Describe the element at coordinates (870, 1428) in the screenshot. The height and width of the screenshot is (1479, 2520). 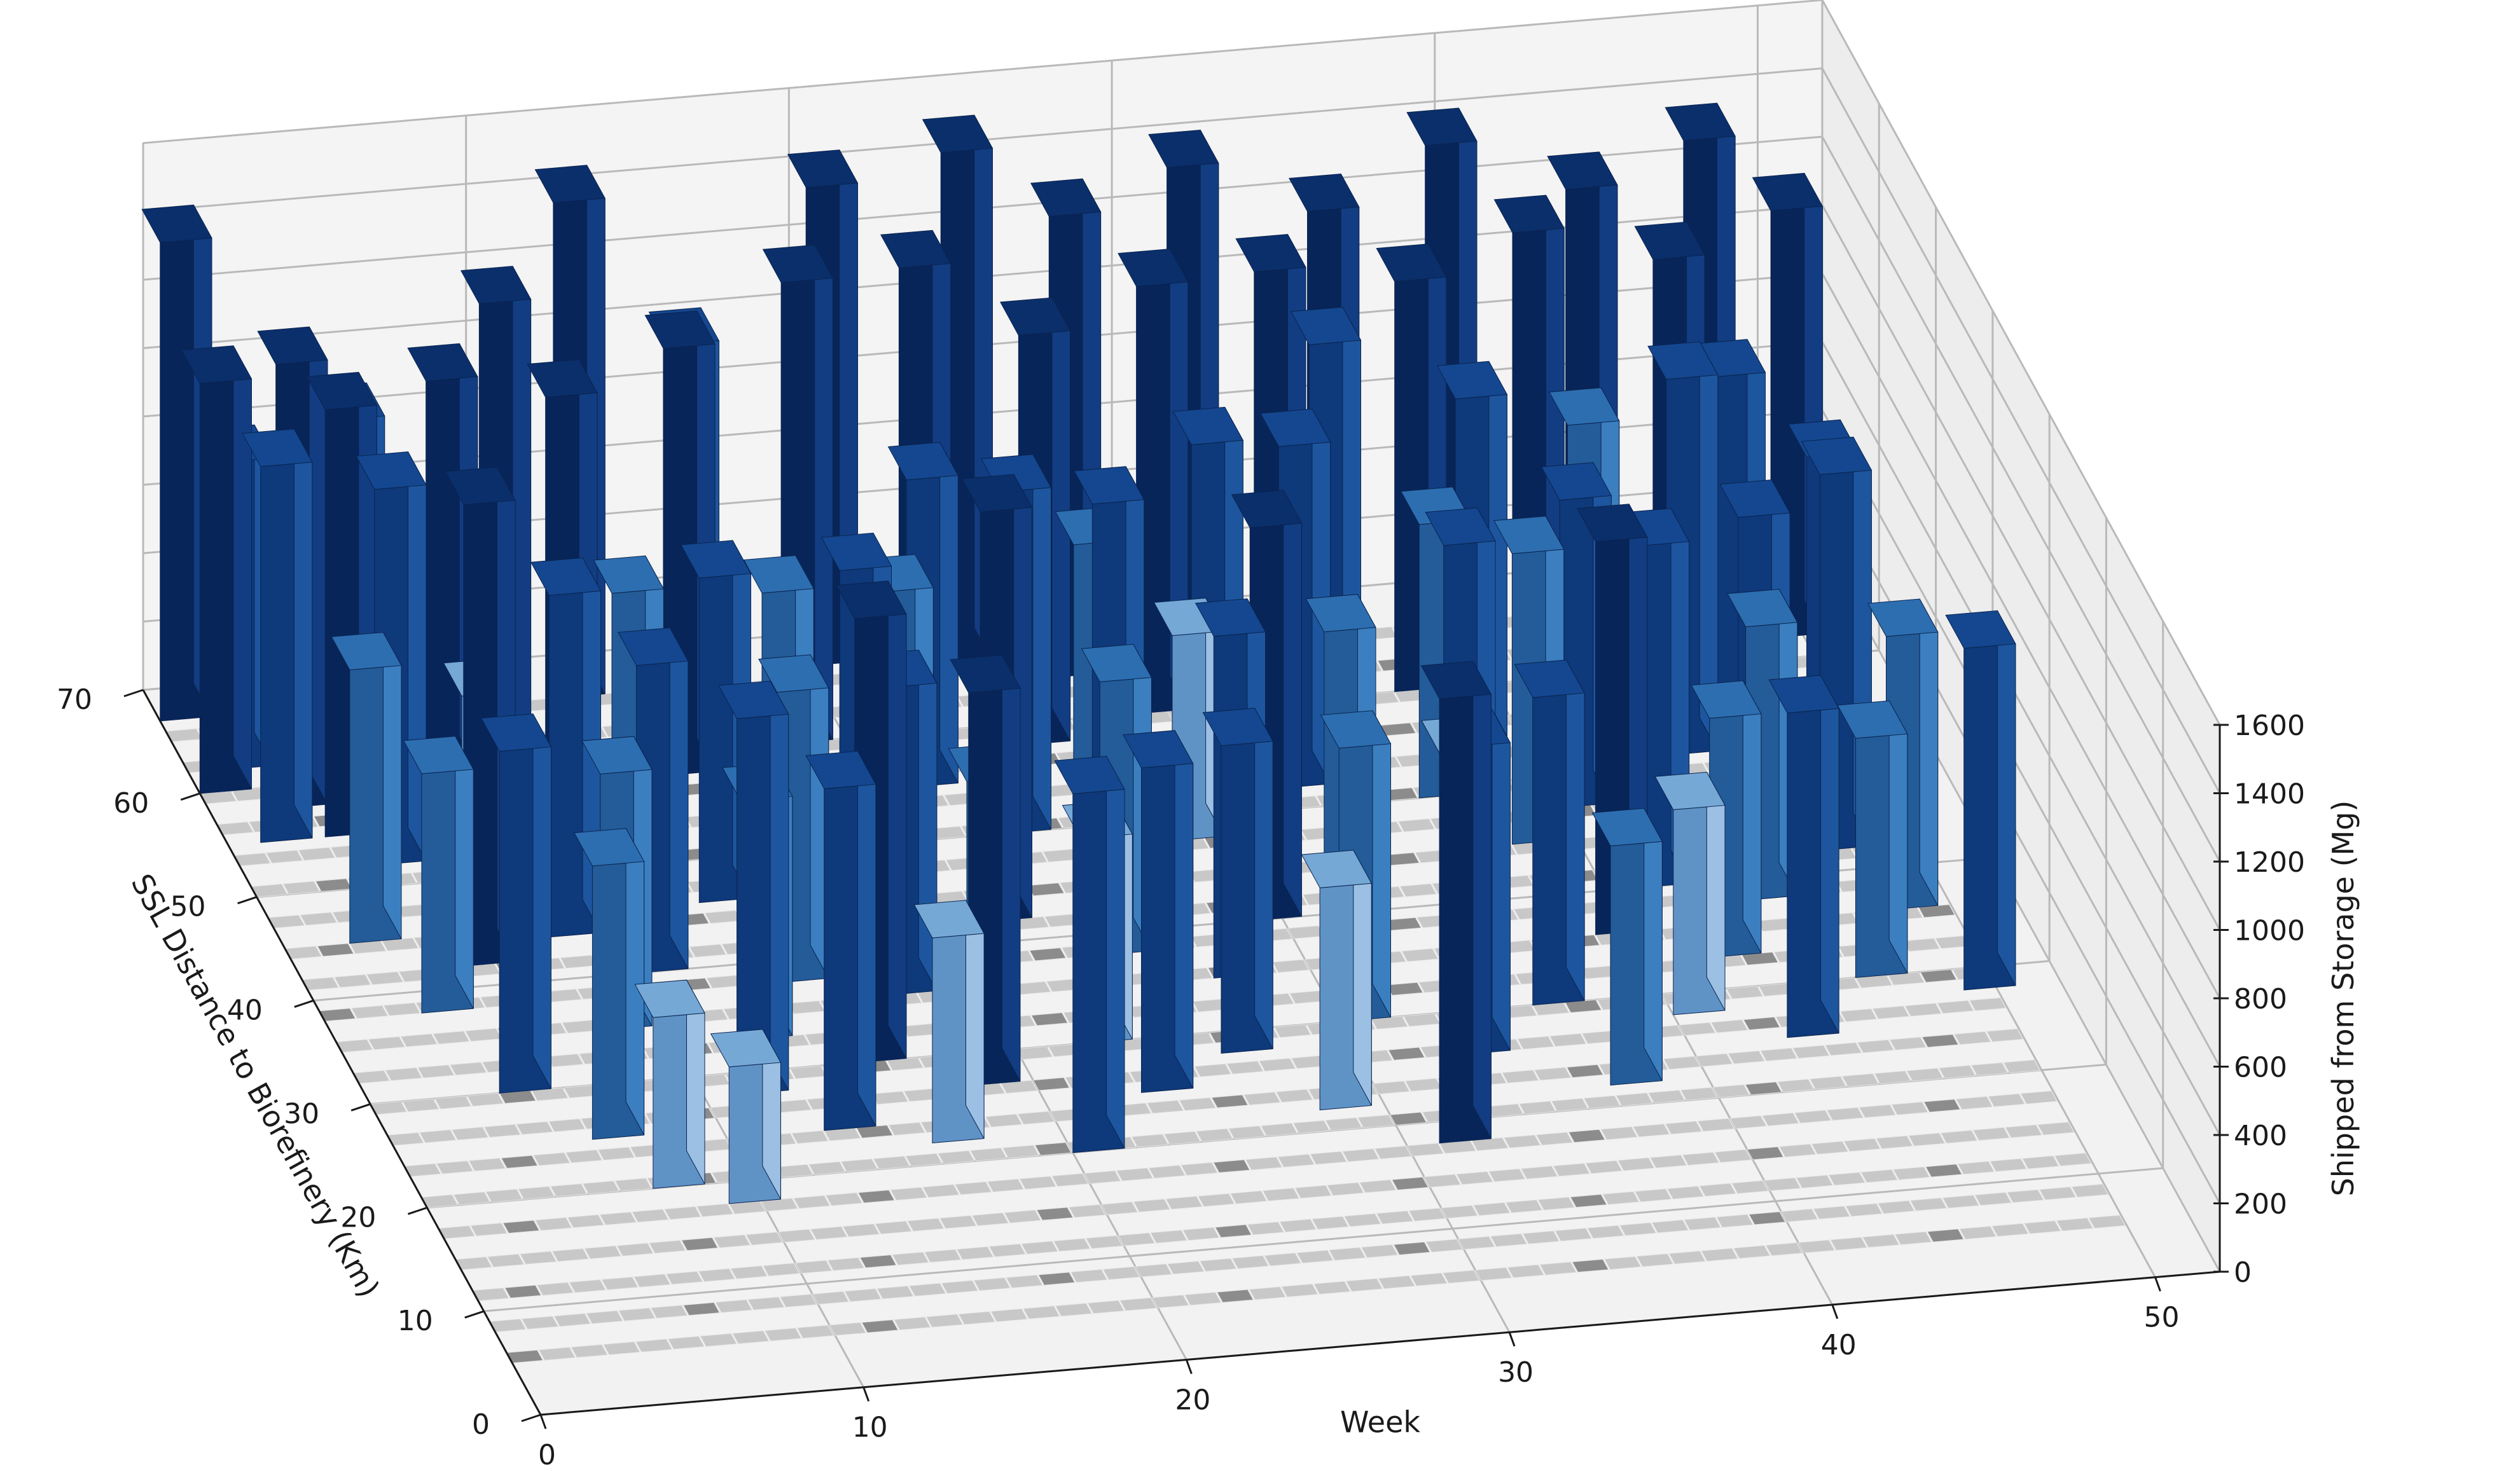
I see `x-tick-label: 10` at that location.